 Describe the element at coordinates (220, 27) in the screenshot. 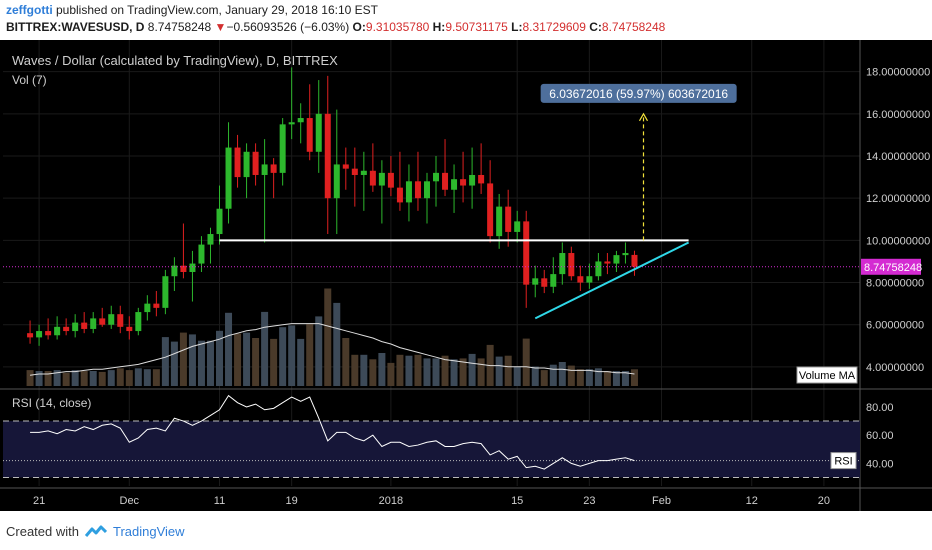

I see `down-arrow-icon: ▼` at that location.